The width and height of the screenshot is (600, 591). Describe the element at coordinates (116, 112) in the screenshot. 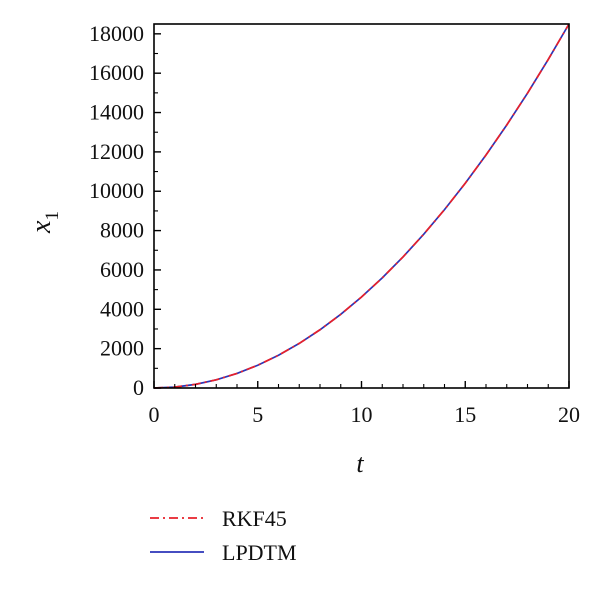

I see `y-tick-label: 14000` at that location.